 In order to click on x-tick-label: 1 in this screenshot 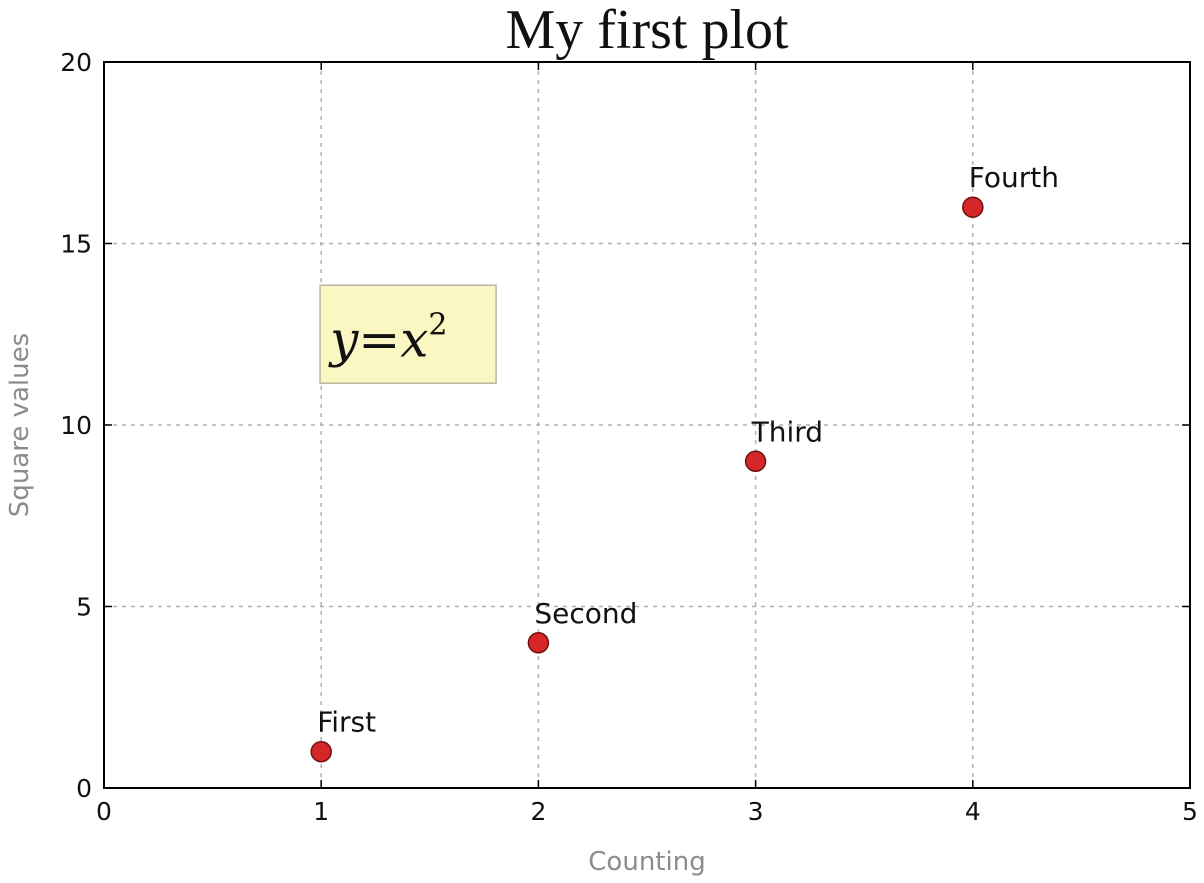, I will do `click(321, 811)`.